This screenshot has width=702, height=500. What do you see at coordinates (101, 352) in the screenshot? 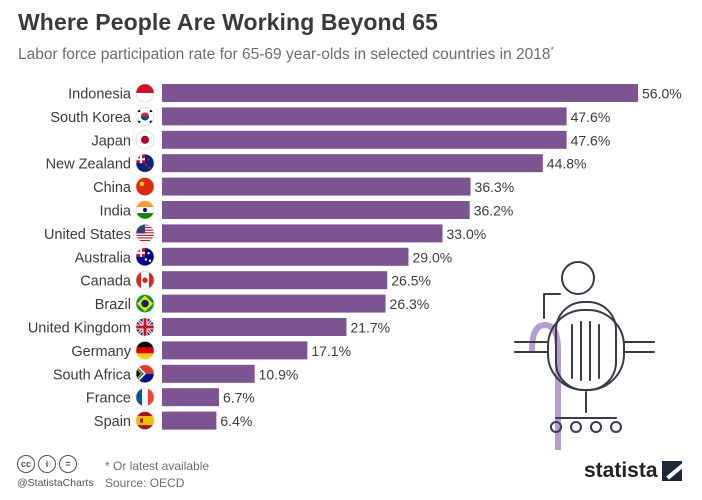
I see `category-label: Germany` at bounding box center [101, 352].